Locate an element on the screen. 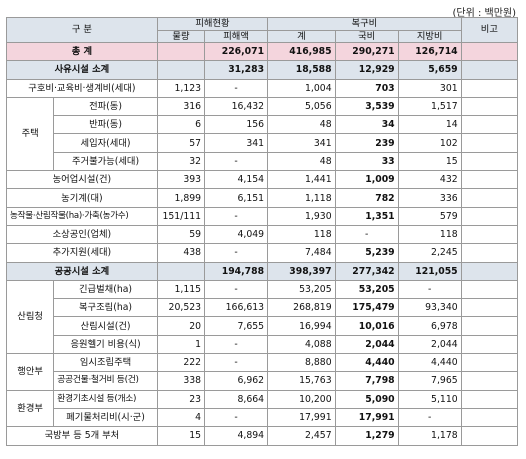 Image resolution: width=526 pixels, height=459 pixels. row-label: 주거불가능(세대) is located at coordinates (105, 161).